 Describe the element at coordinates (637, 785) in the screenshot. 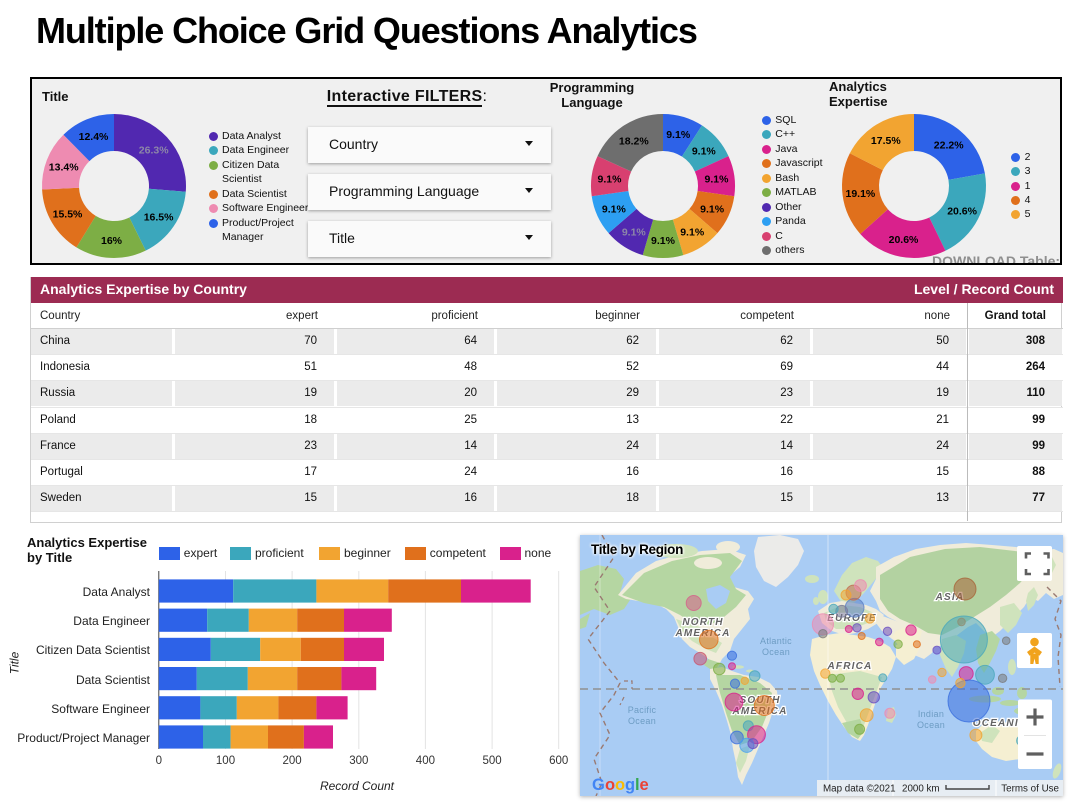

I see `svg-text: l` at that location.